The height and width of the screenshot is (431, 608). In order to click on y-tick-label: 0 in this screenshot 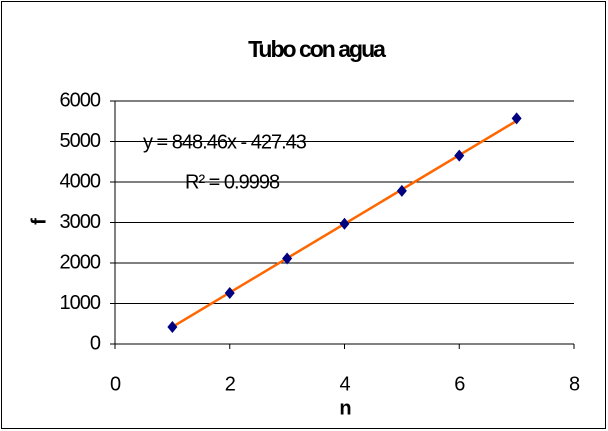, I will do `click(95, 343)`.